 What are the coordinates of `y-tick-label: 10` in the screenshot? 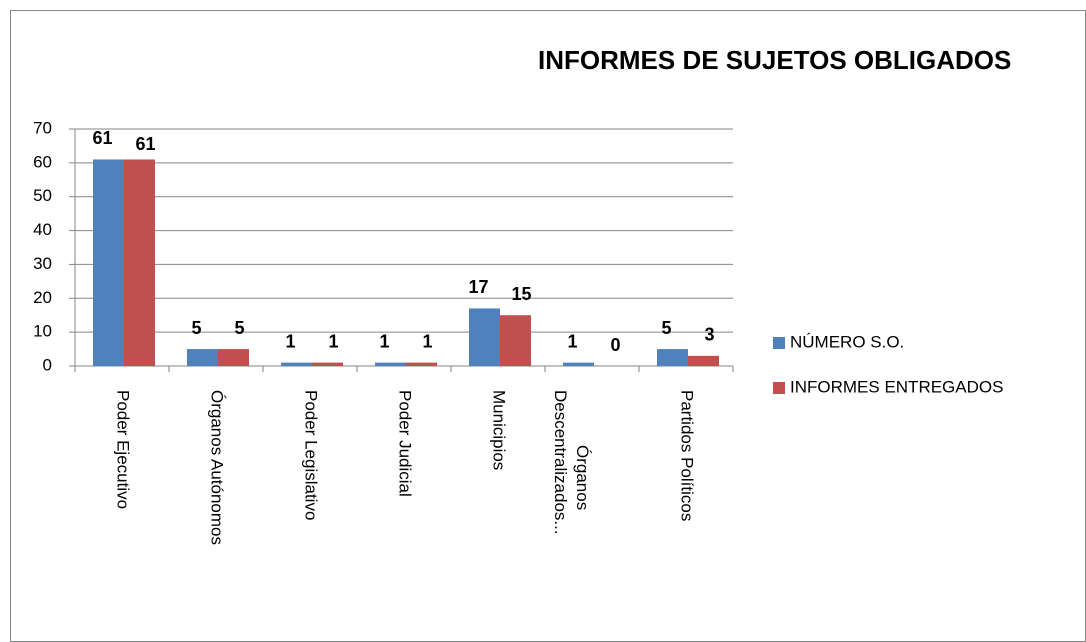 It's located at (42, 331).